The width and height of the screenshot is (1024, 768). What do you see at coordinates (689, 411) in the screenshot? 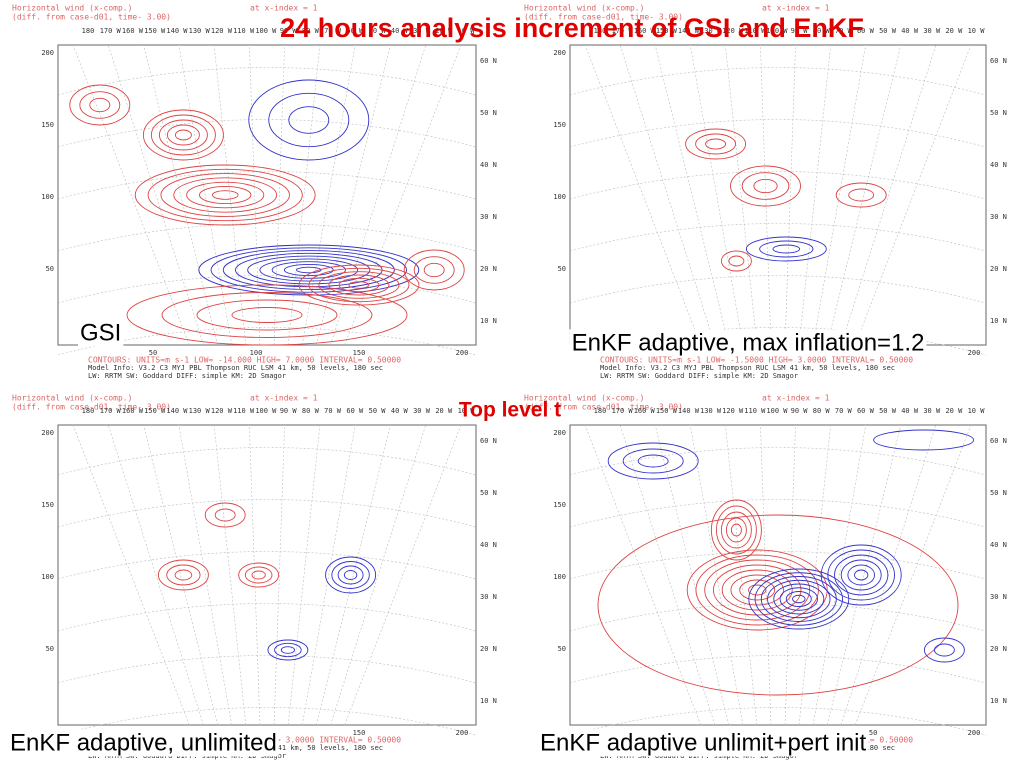
I see `longitude-label: 140 W` at bounding box center [689, 411].